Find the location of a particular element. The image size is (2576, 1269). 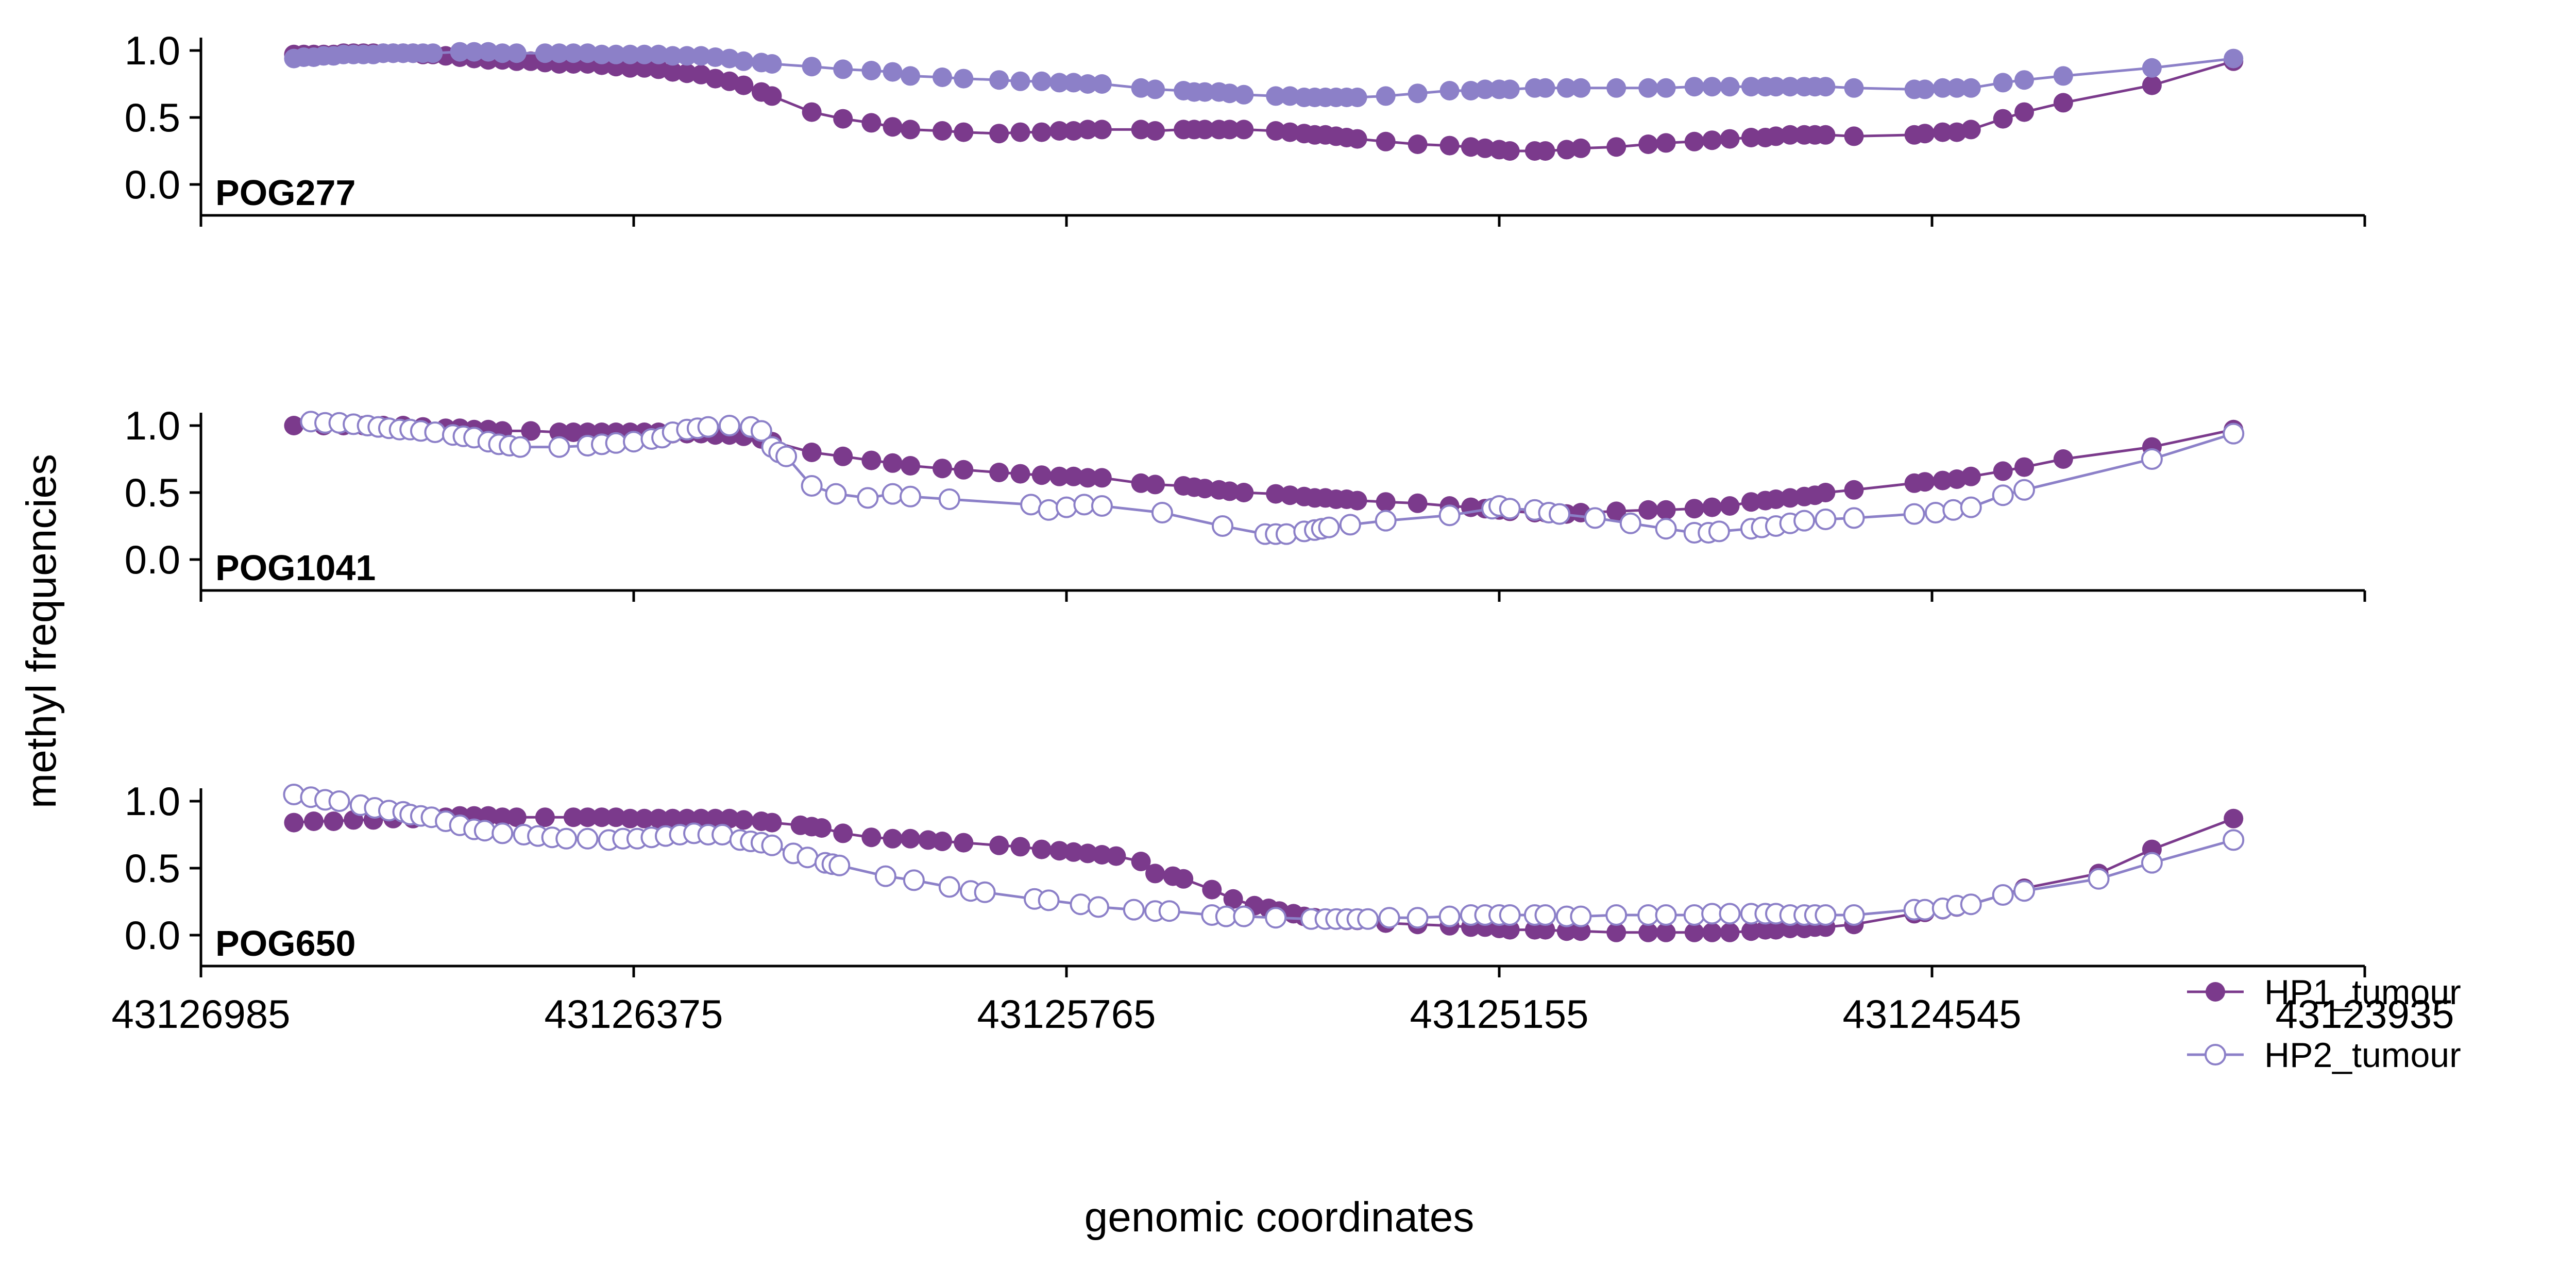

legend-label: HP1_tumour is located at coordinates (2362, 993).